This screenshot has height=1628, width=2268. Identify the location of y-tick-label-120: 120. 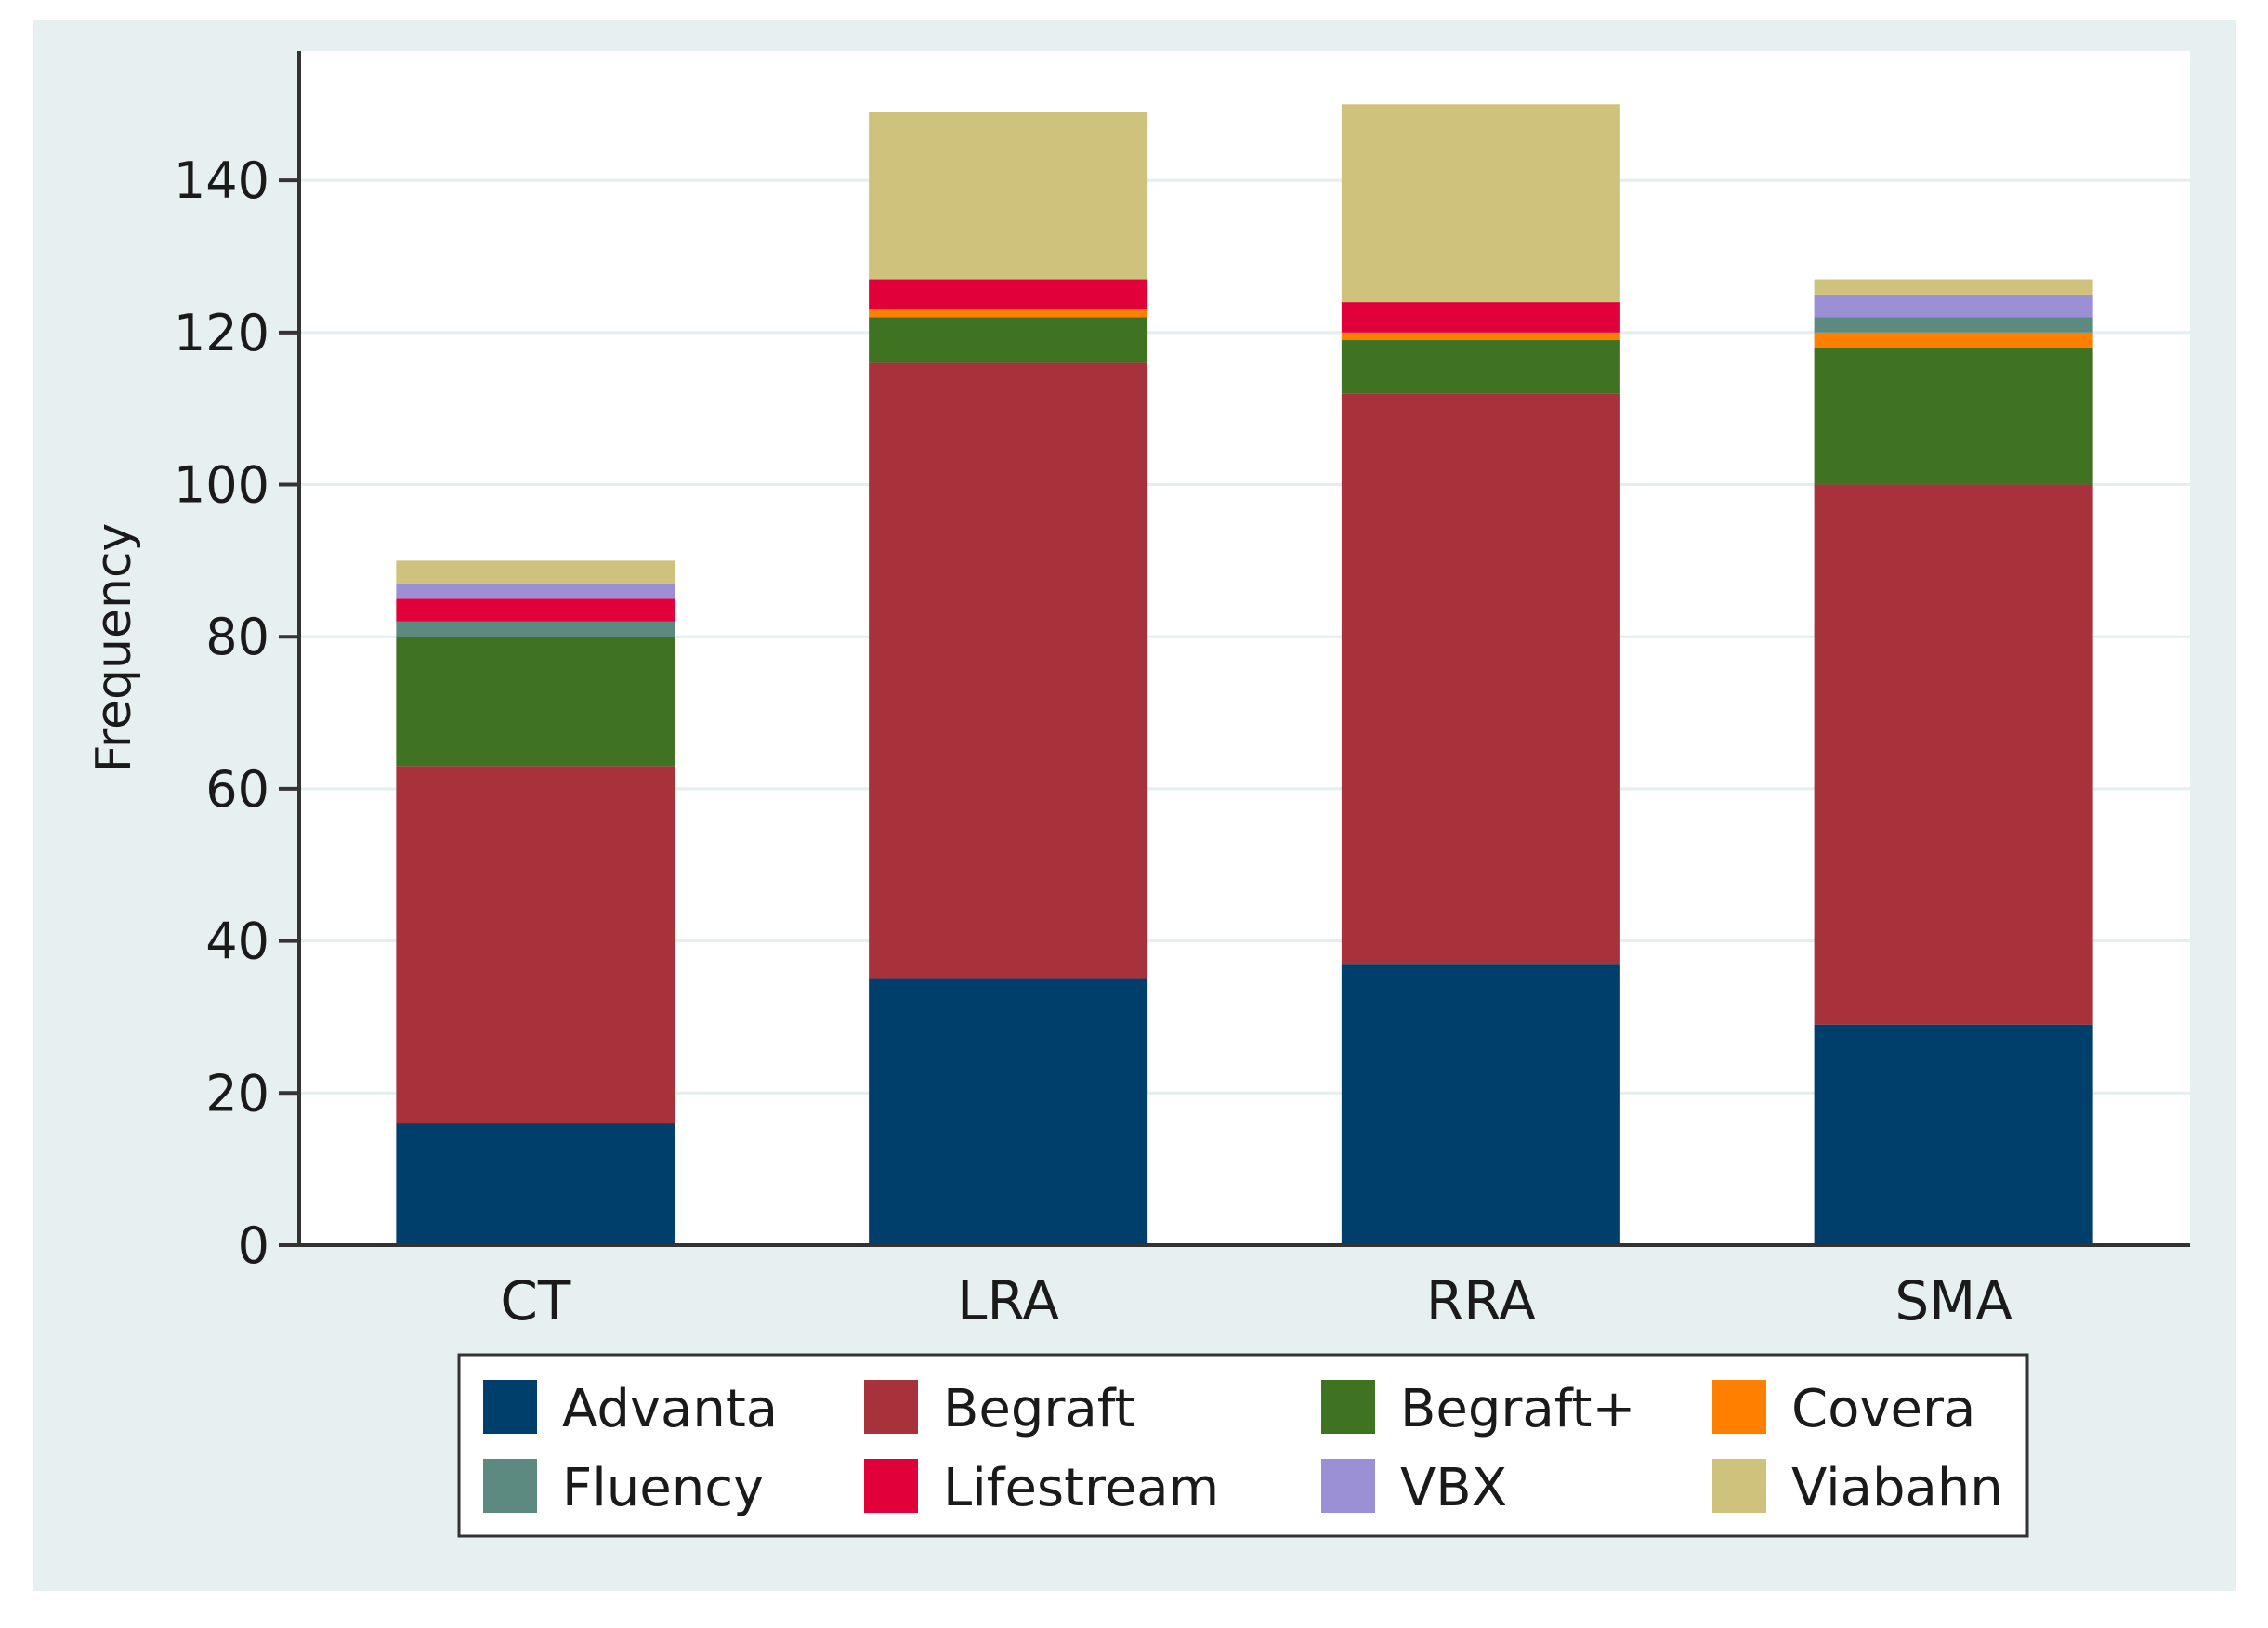
(221, 333).